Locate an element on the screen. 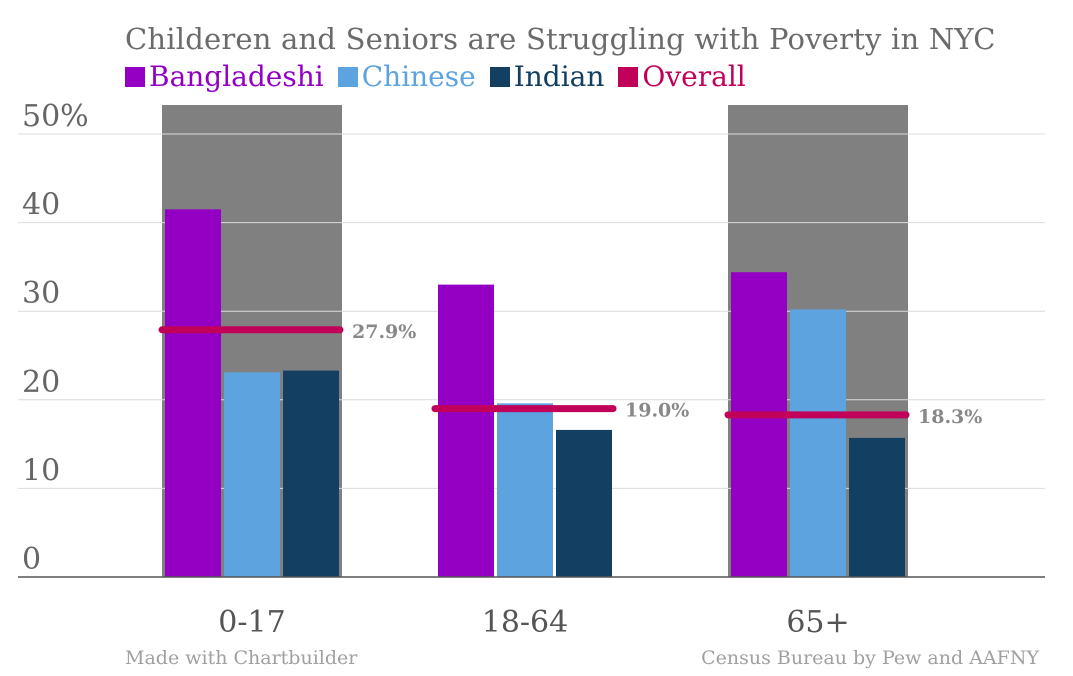 Image resolution: width=1073 pixels, height=676 pixels. y-tick-label: 50% is located at coordinates (55, 116).